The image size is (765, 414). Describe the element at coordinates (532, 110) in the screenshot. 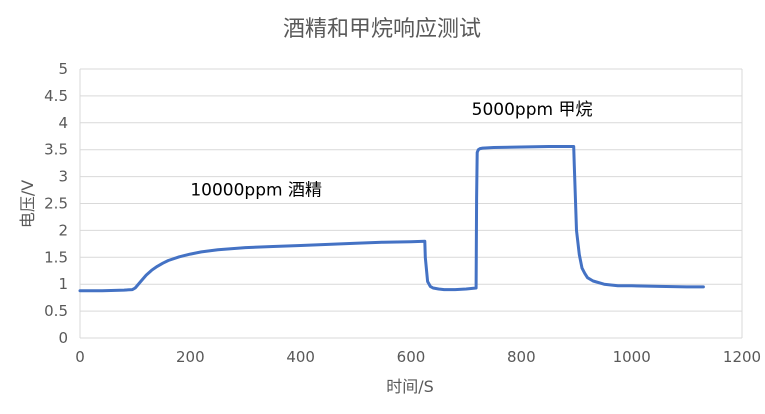

I see `annotation-1: 5000ppm 甲烷` at that location.